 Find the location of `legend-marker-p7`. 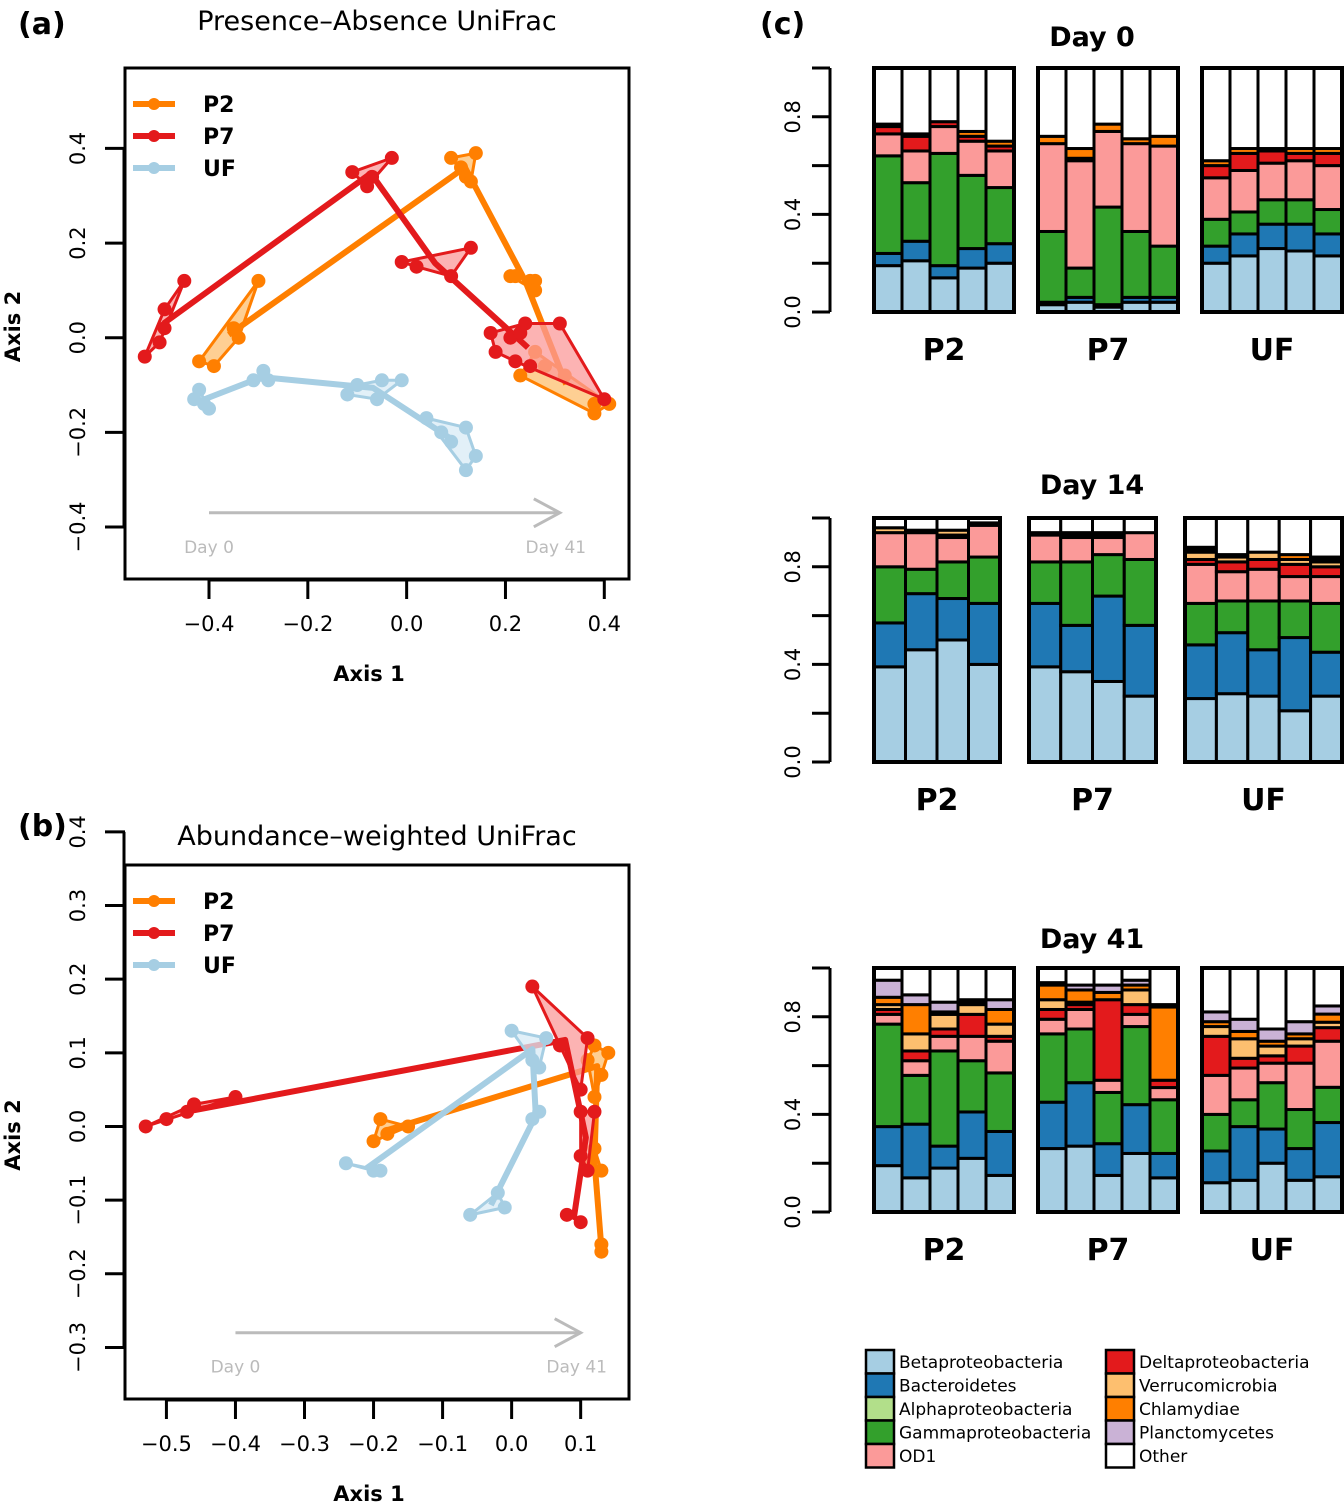

legend-marker-p7 is located at coordinates (154, 136).